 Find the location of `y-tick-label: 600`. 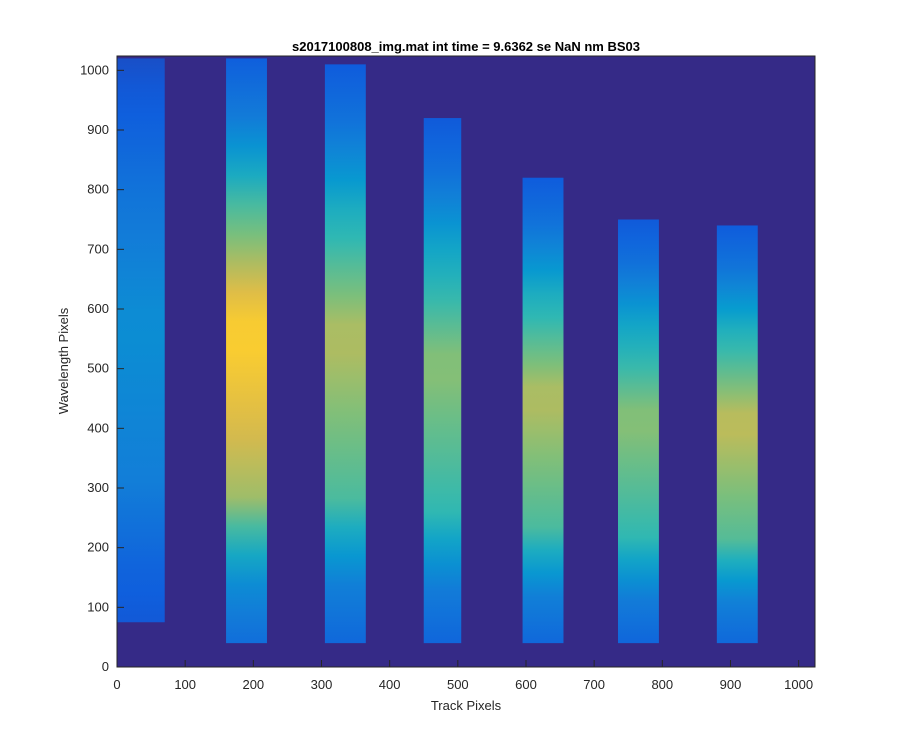

y-tick-label: 600 is located at coordinates (98, 308).